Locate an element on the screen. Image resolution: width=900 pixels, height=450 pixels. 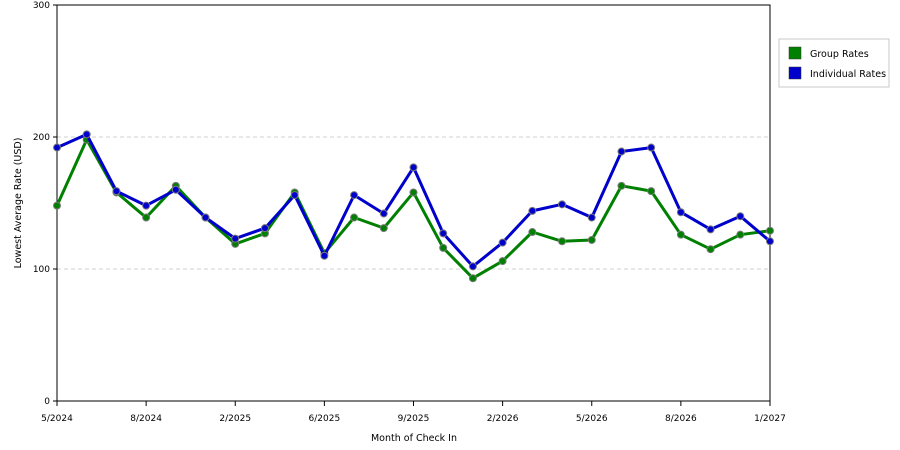
y-axis-title: Lowest Average Rate (USD) is located at coordinates (18, 203).